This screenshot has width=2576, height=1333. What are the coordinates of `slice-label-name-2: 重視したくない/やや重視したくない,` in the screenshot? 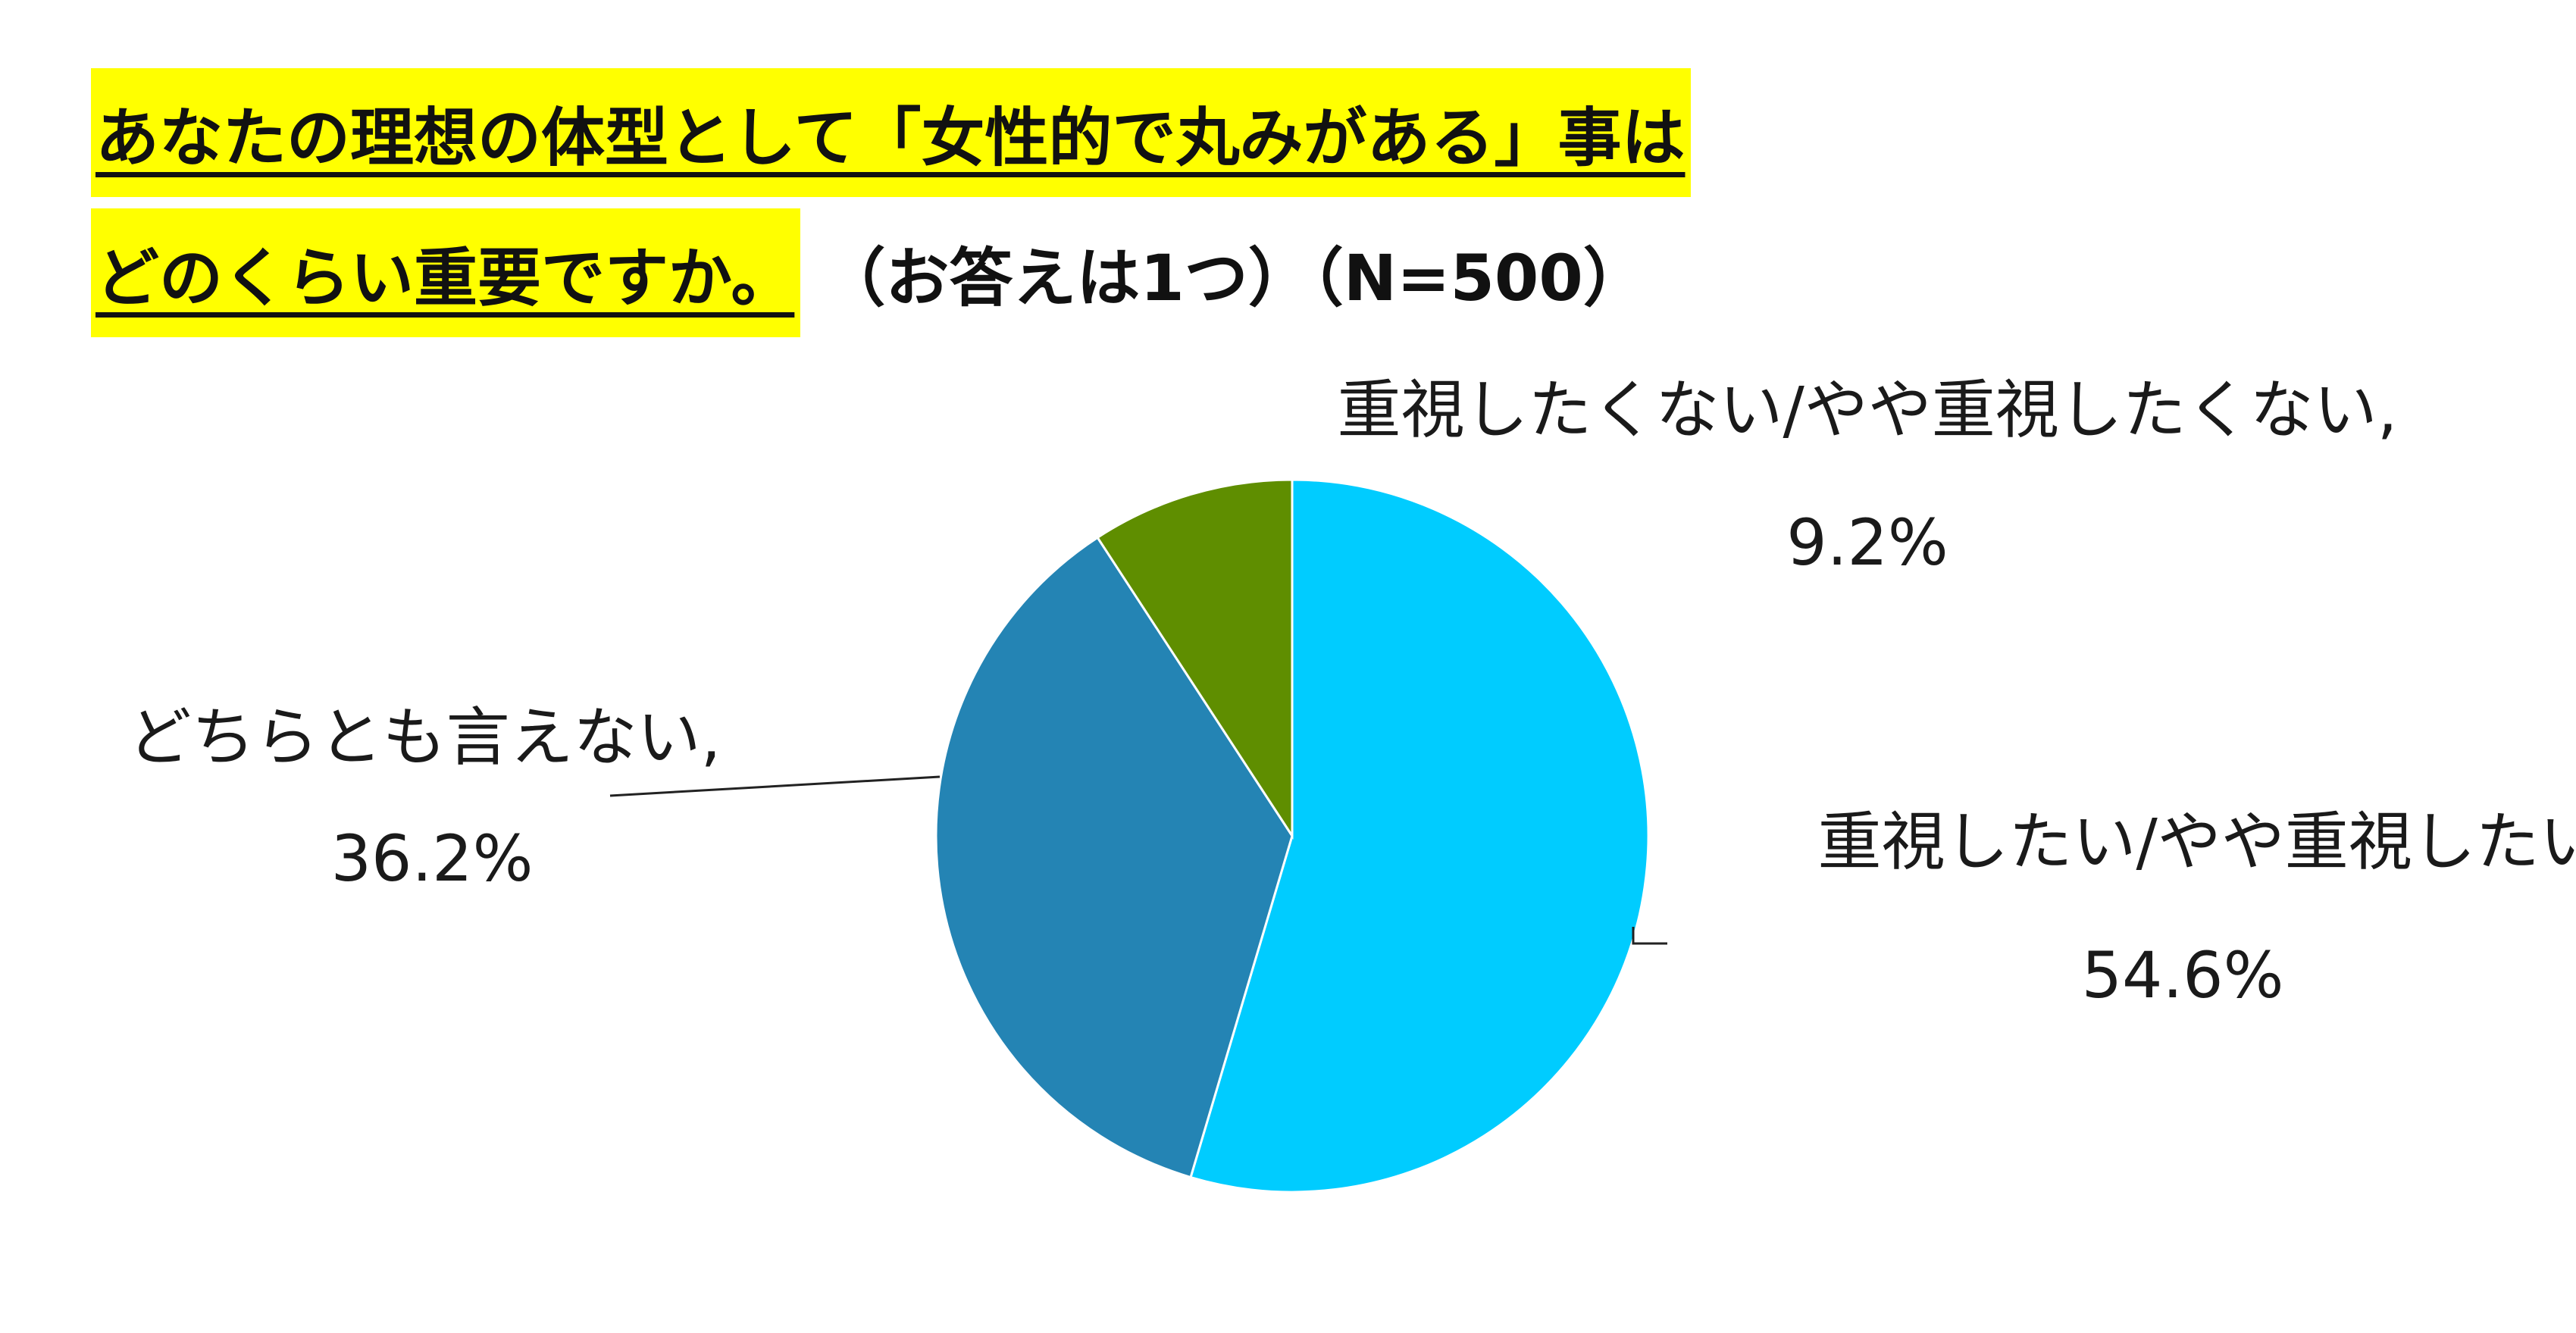 It's located at (1867, 410).